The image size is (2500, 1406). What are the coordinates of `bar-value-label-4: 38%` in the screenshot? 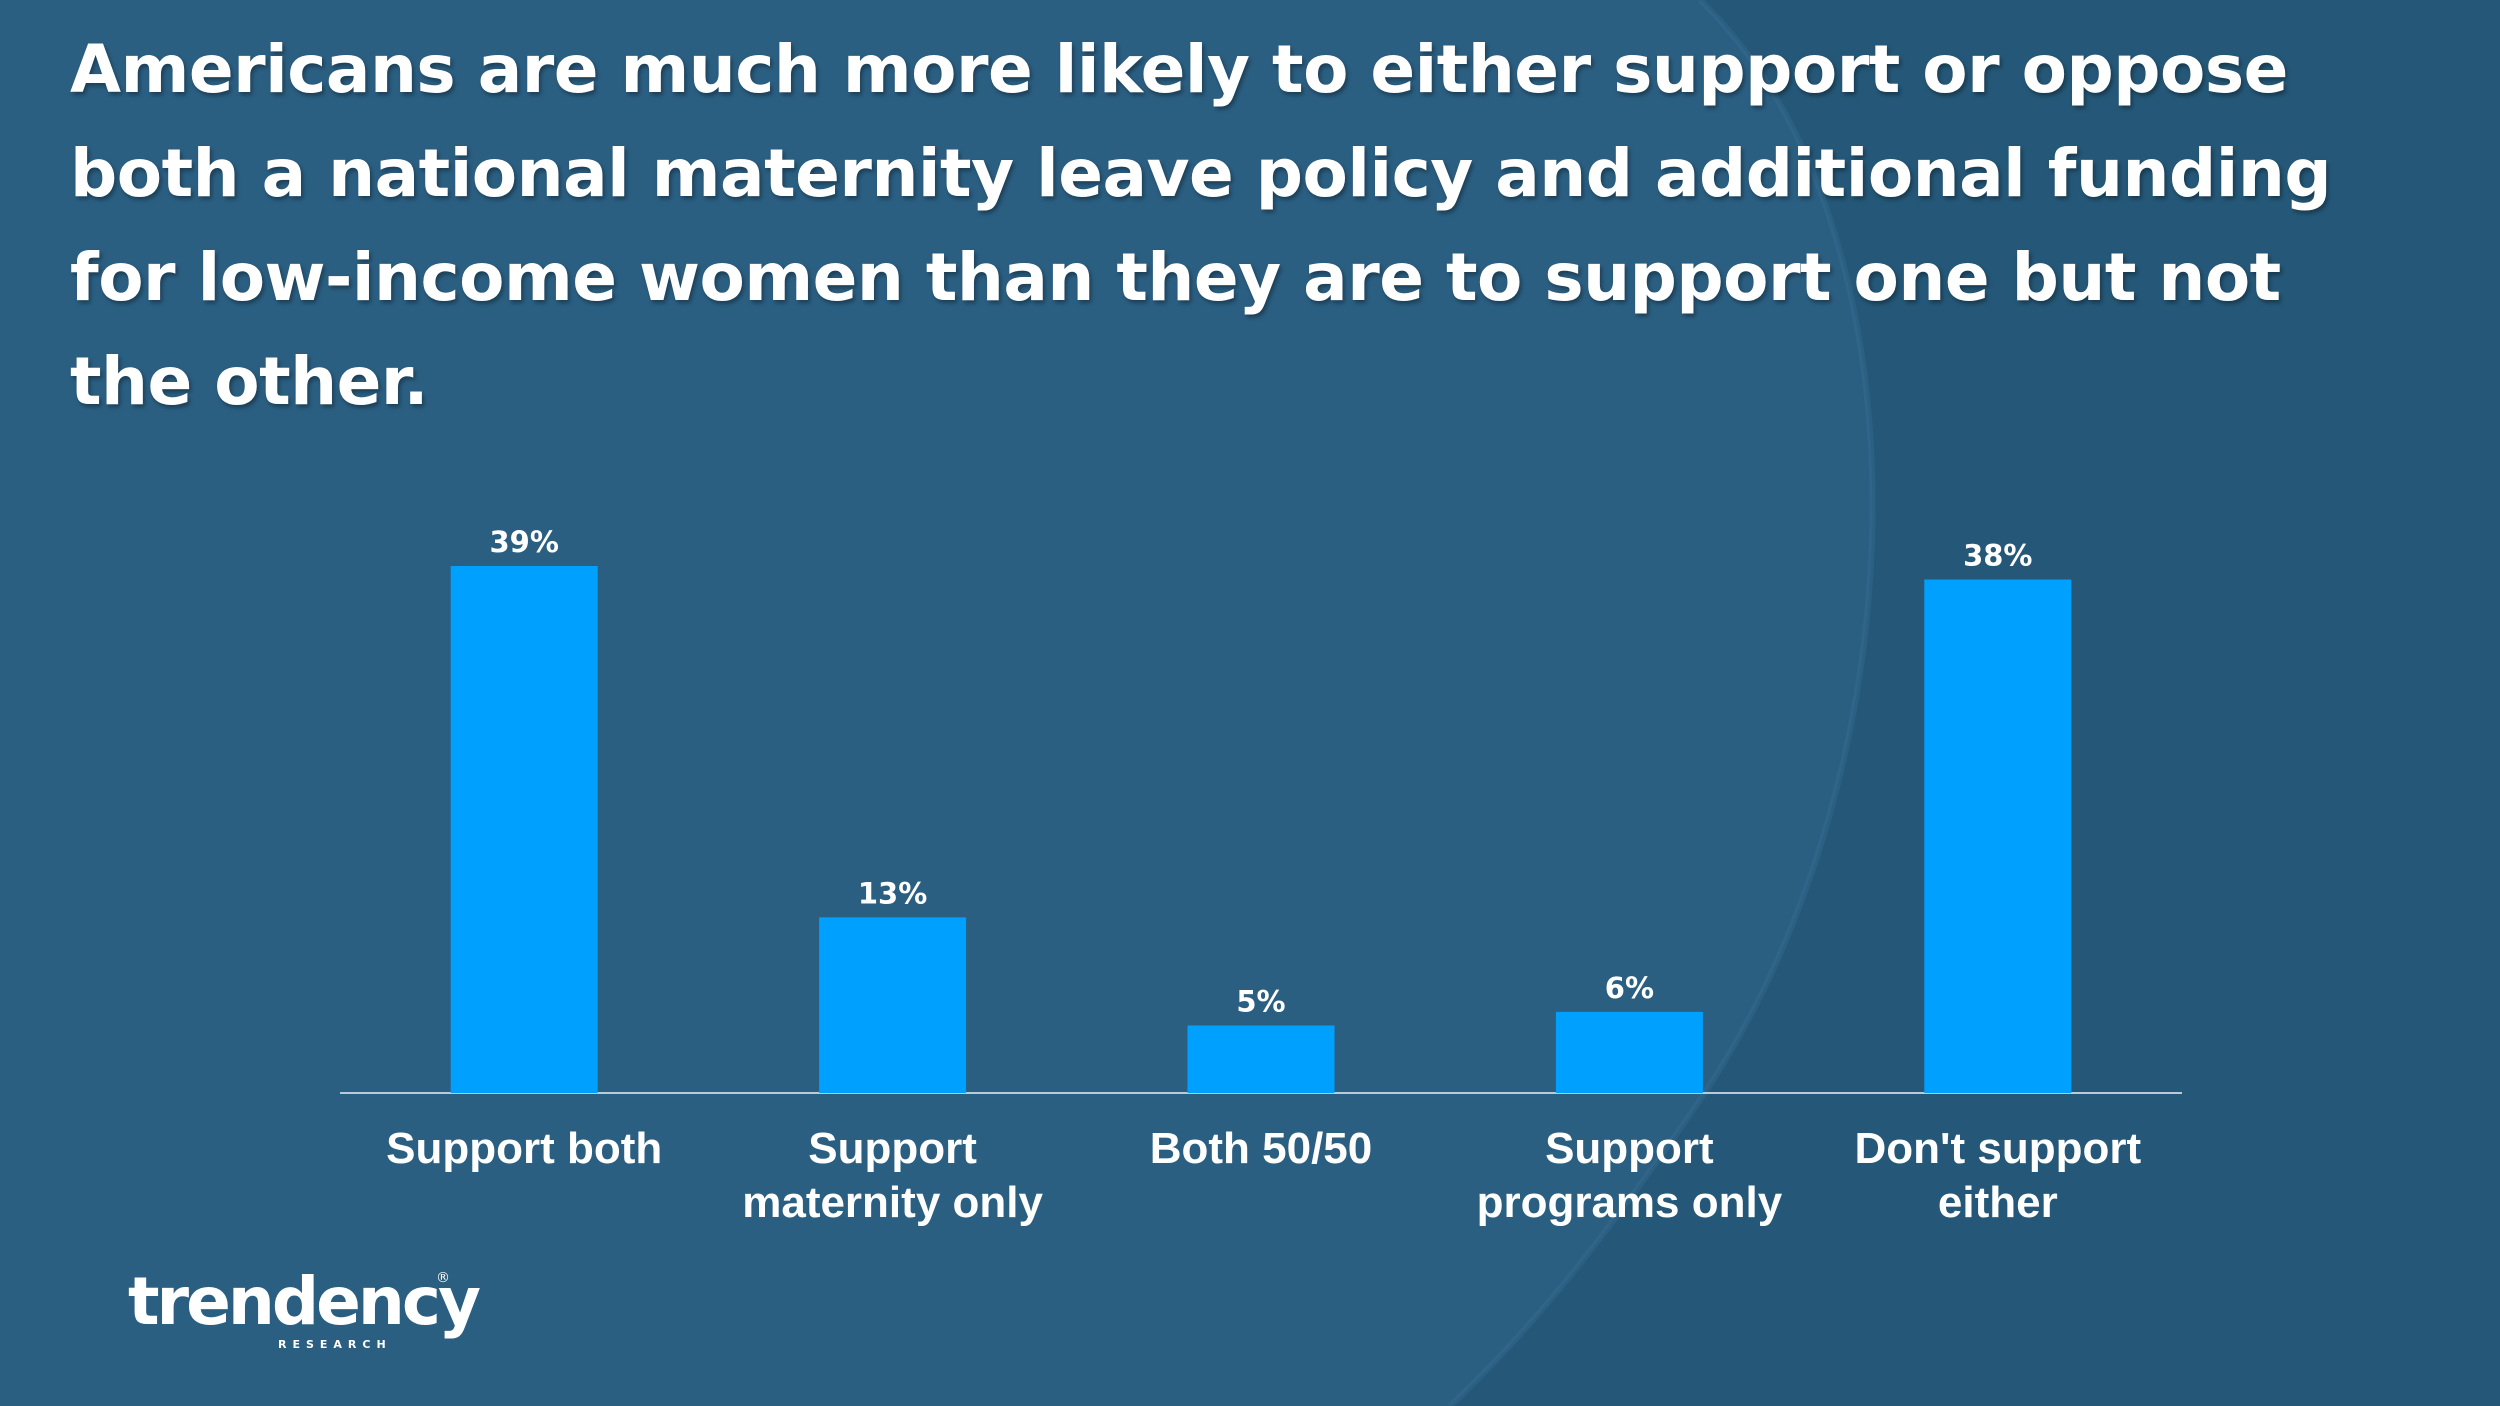 It's located at (1997, 556).